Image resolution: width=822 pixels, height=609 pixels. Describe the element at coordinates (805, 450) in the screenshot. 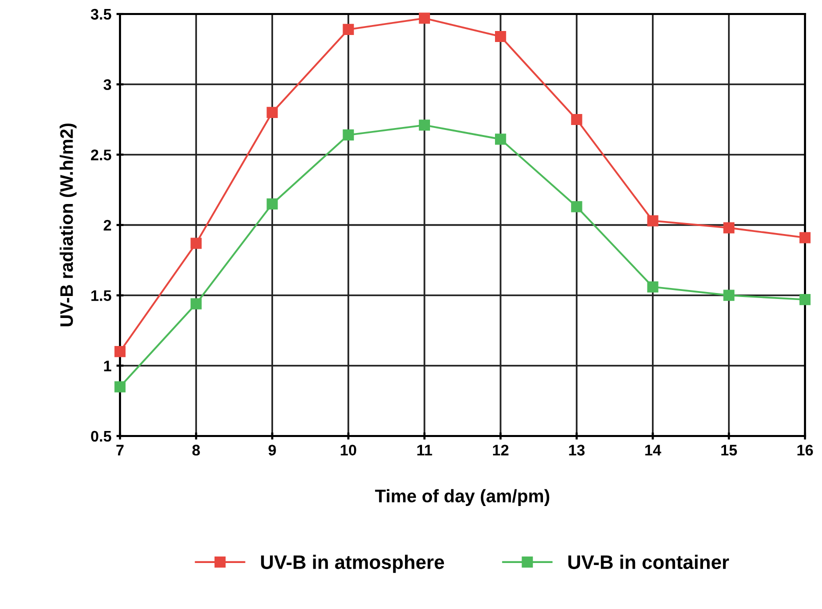

I see `x-tick-label: 16` at that location.